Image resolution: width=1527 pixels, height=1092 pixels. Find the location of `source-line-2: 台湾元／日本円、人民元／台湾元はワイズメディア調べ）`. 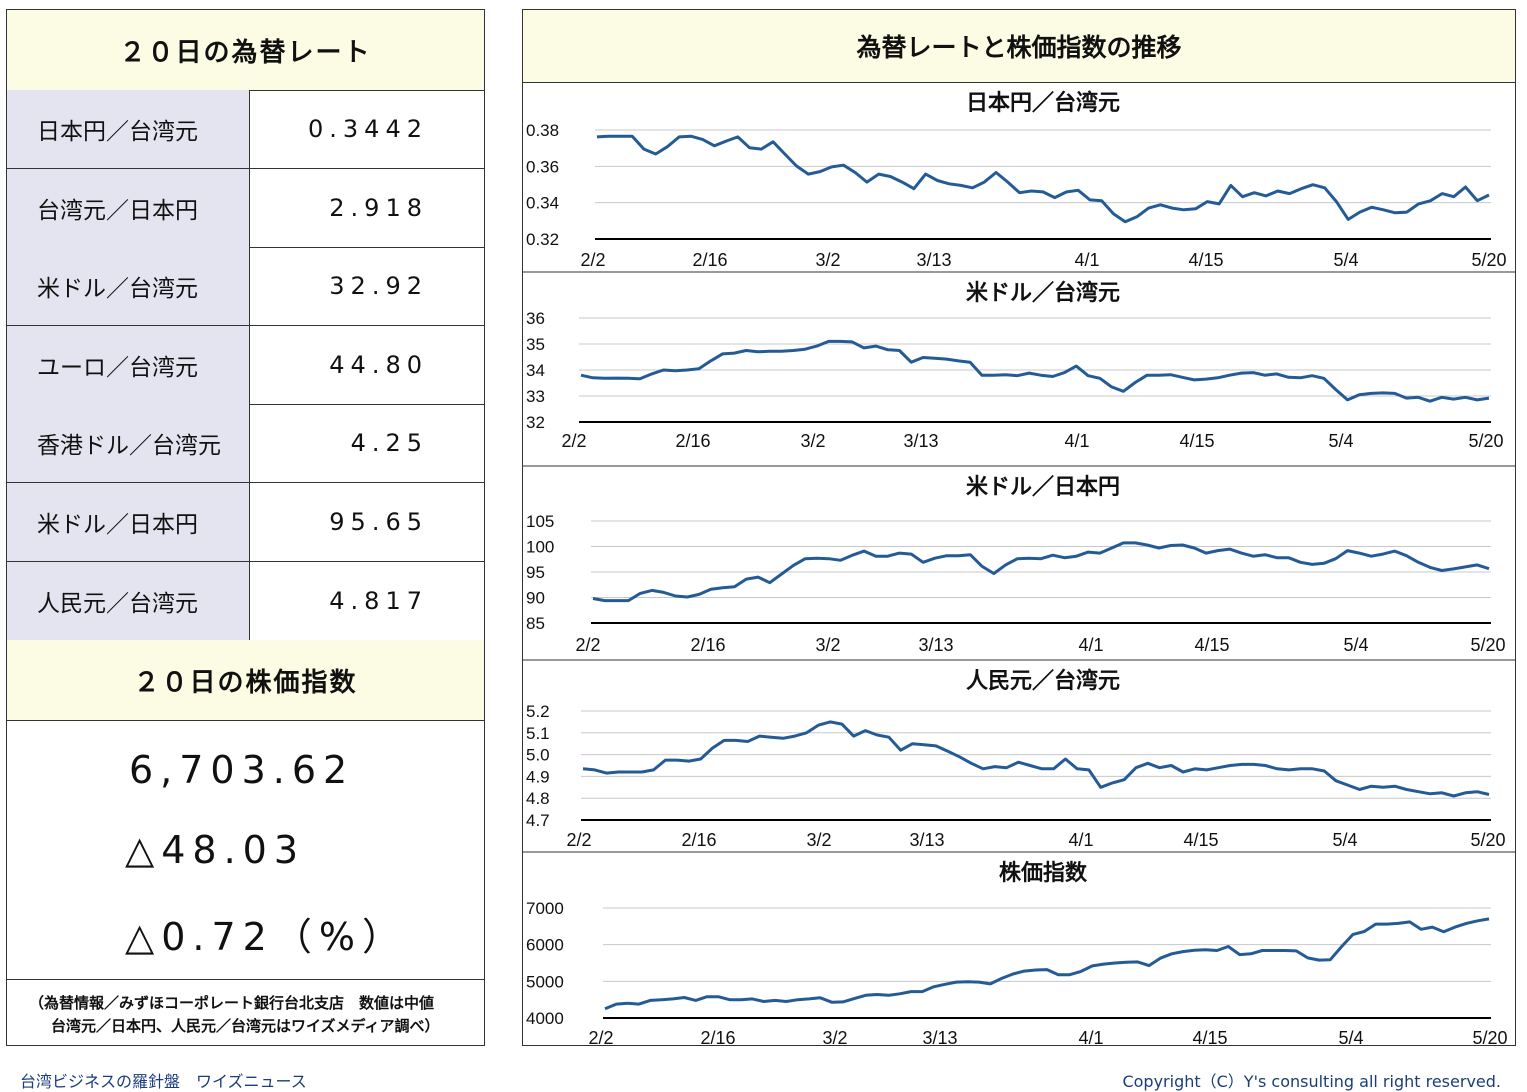

source-line-2: 台湾元／日本円、人民元／台湾元はワイズメディア調べ） is located at coordinates (245, 1026).